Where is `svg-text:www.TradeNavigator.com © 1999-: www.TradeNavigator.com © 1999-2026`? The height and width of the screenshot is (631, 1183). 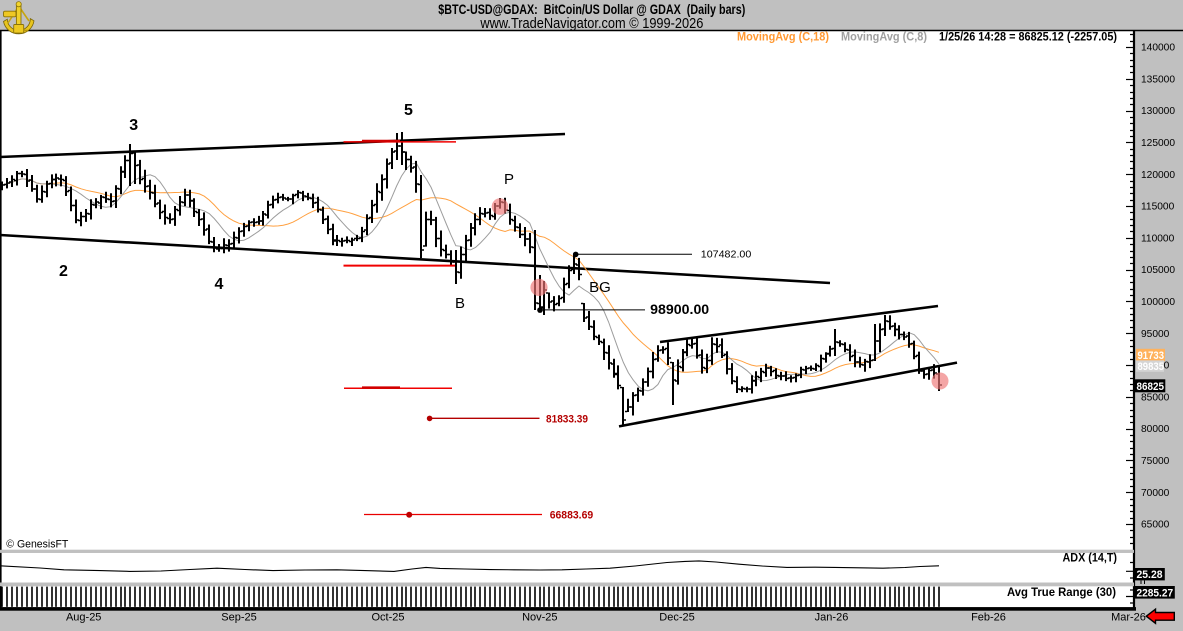
svg-text:www.TradeNavigator.com © 1999-: www.TradeNavigator.com © 1999-2026 is located at coordinates (592, 24).